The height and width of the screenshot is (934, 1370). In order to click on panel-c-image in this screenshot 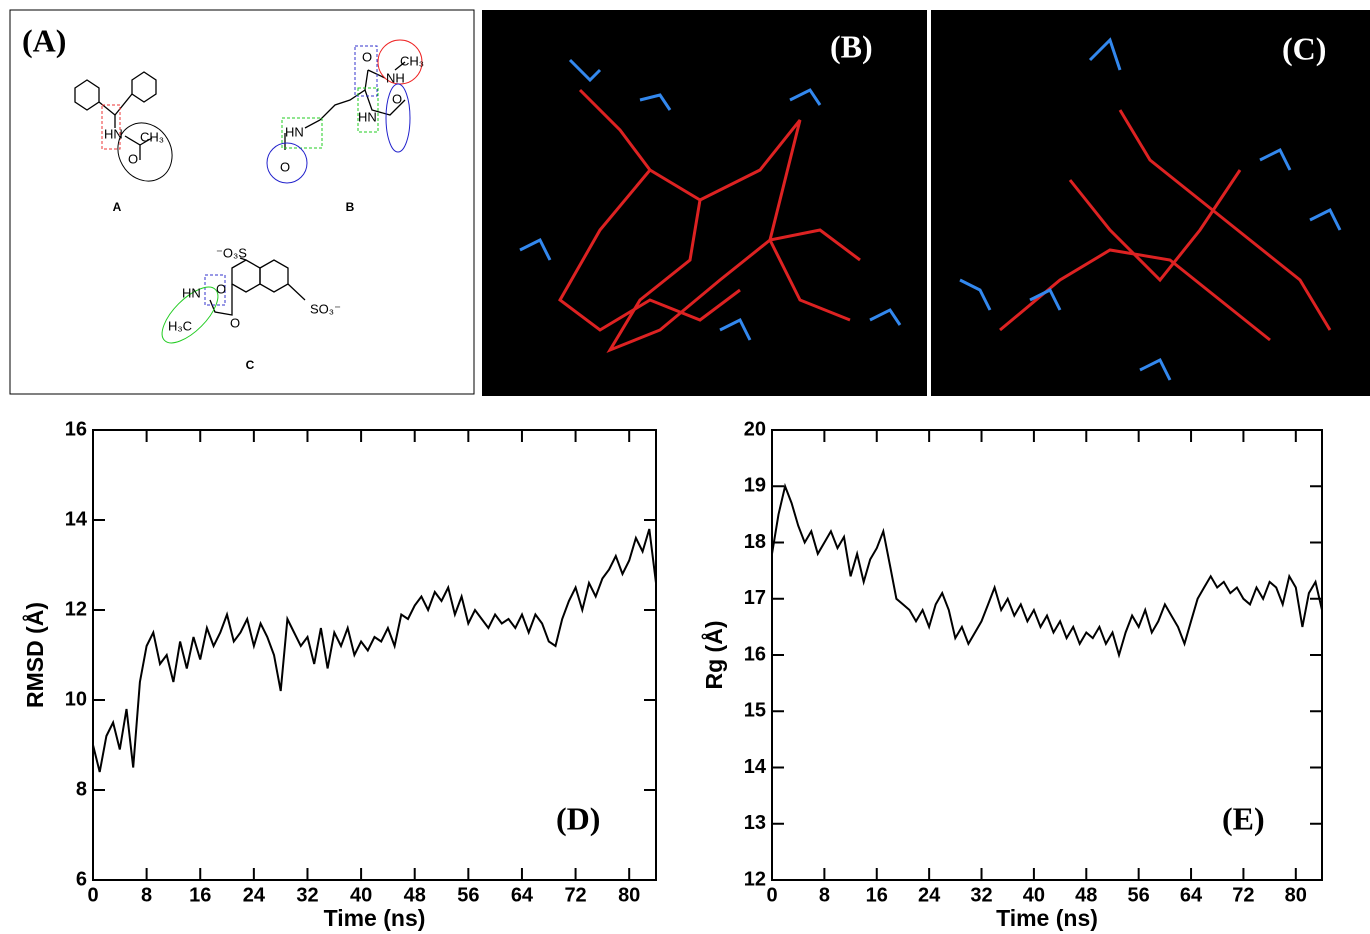, I will do `click(1150, 203)`.